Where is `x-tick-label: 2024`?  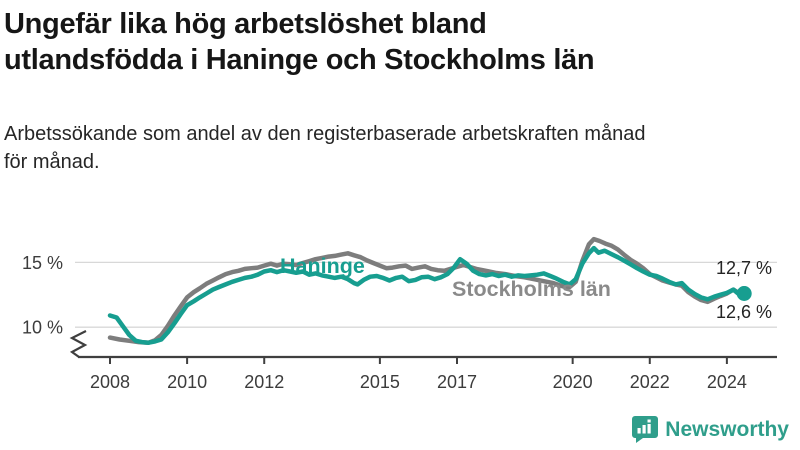 x-tick-label: 2024 is located at coordinates (727, 382).